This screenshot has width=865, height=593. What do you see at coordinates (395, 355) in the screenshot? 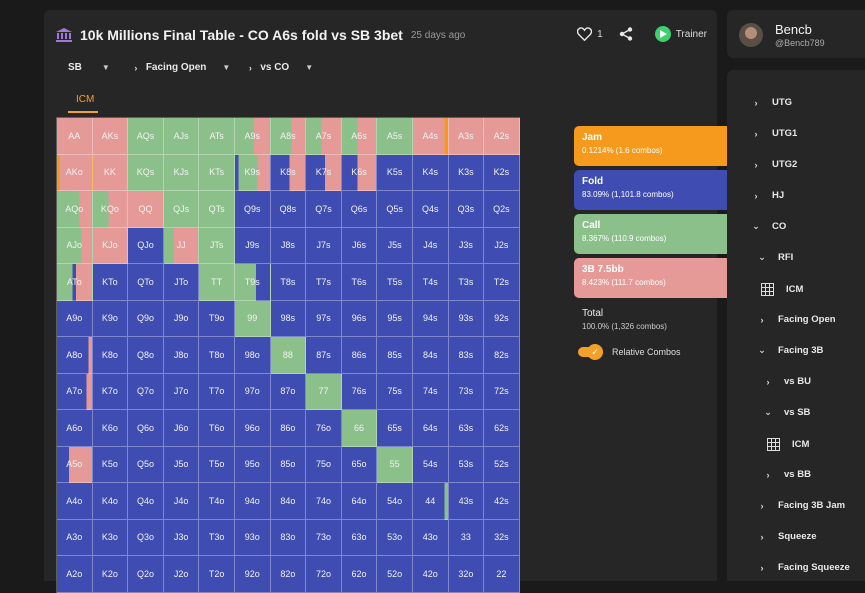
I see `hand-cell: 85s` at bounding box center [395, 355].